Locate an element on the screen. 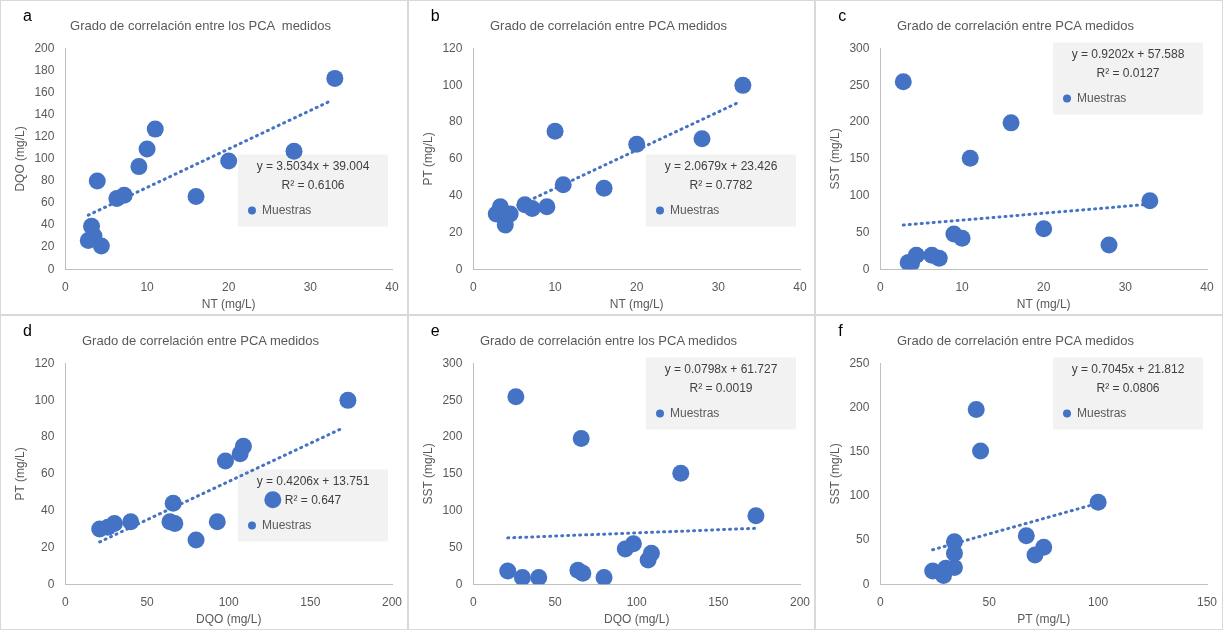 This screenshot has width=1223, height=630. annotation: R² = 0.7782 is located at coordinates (721, 184).